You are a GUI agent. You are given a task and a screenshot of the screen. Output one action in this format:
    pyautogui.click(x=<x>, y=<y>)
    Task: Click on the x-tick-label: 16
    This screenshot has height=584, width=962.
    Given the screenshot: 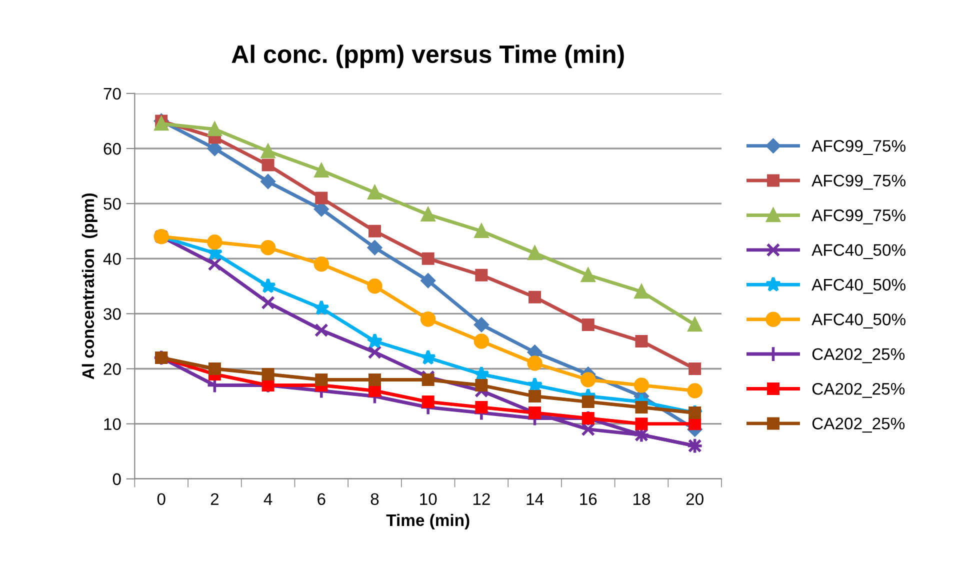 What is the action you would take?
    pyautogui.click(x=588, y=499)
    